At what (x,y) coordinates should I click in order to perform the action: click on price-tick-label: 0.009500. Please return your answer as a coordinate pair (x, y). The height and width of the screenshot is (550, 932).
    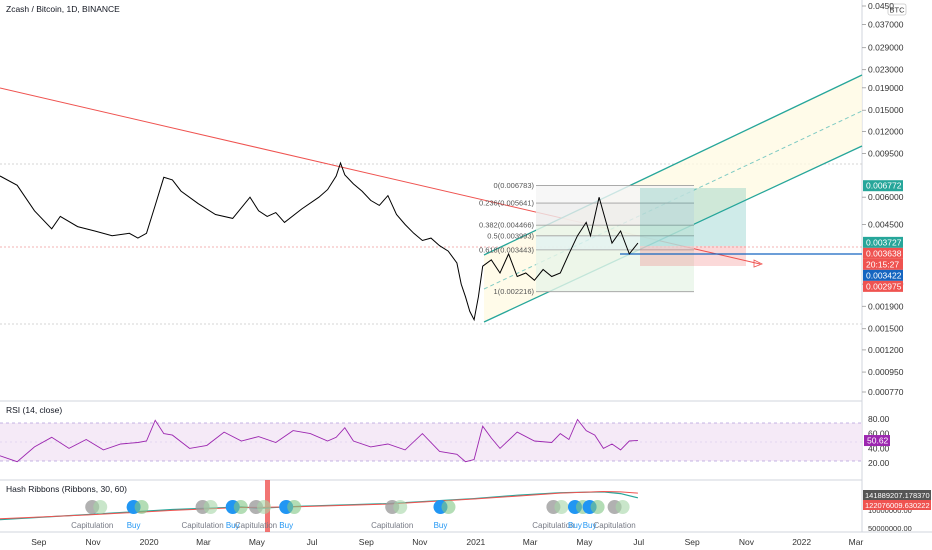
    Looking at the image, I should click on (886, 154).